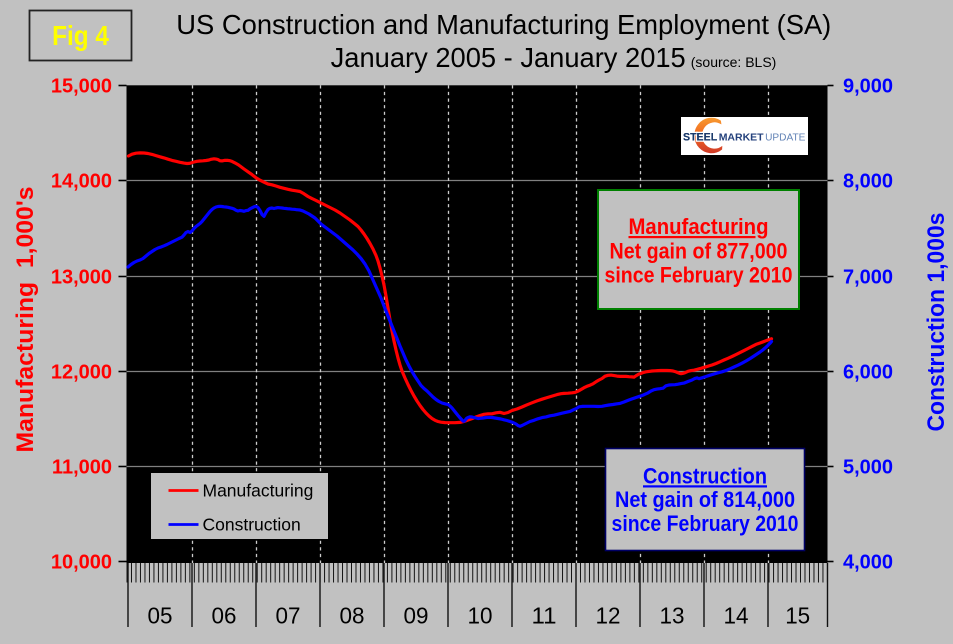 The image size is (953, 644). What do you see at coordinates (224, 616) in the screenshot?
I see `svg-text: 06` at bounding box center [224, 616].